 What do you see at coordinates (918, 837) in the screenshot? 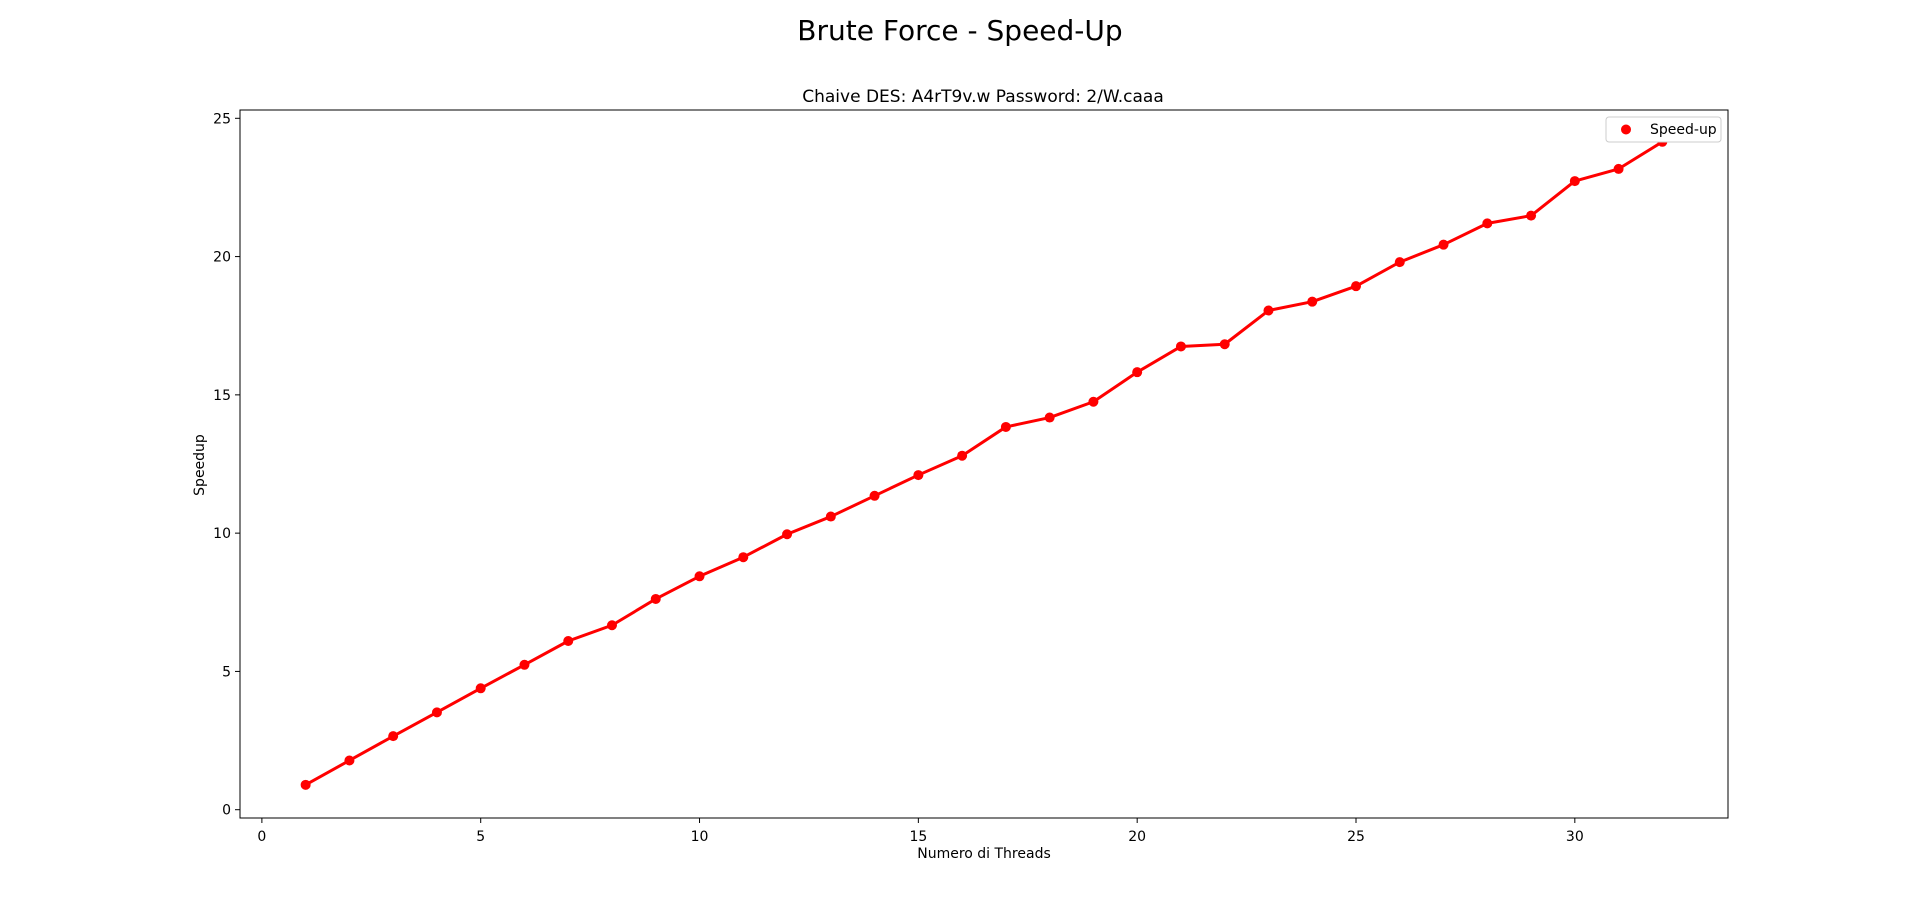
I see `x-tick-label: 15` at bounding box center [918, 837].